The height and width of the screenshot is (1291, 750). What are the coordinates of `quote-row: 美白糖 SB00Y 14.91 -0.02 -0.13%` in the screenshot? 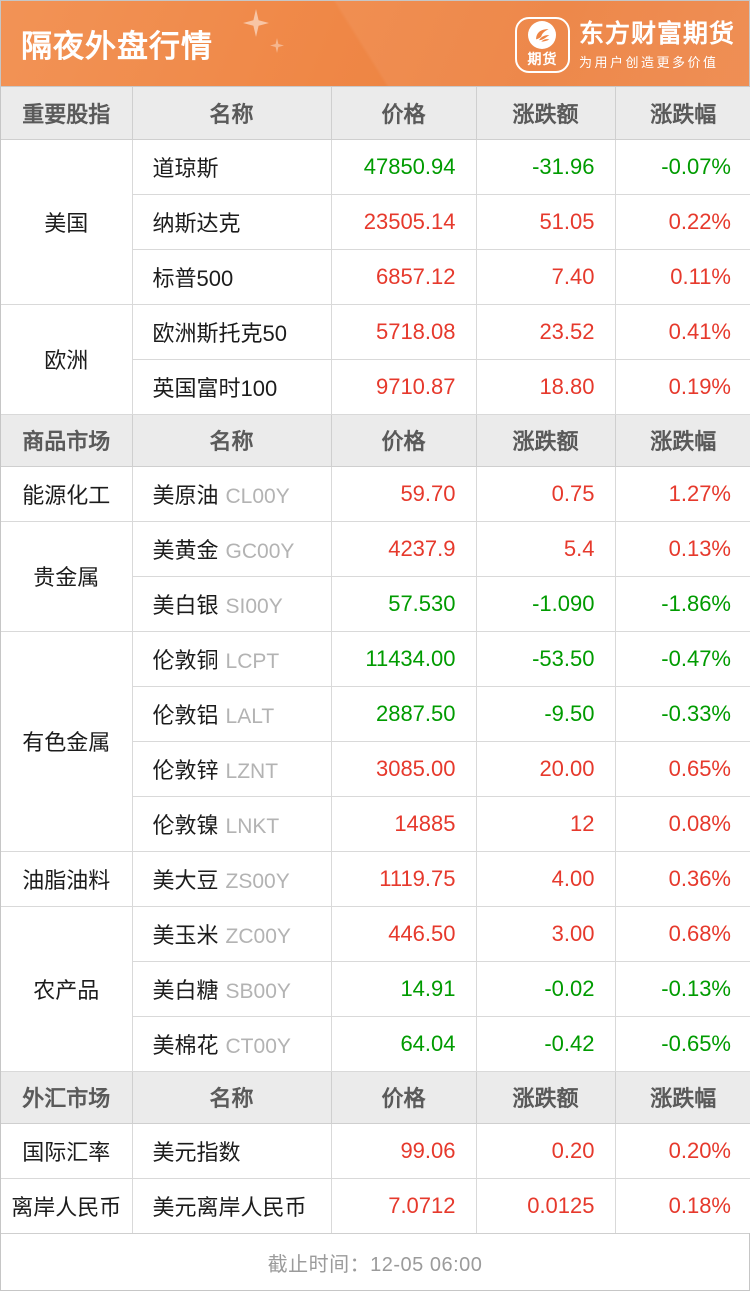 It's located at (375, 988).